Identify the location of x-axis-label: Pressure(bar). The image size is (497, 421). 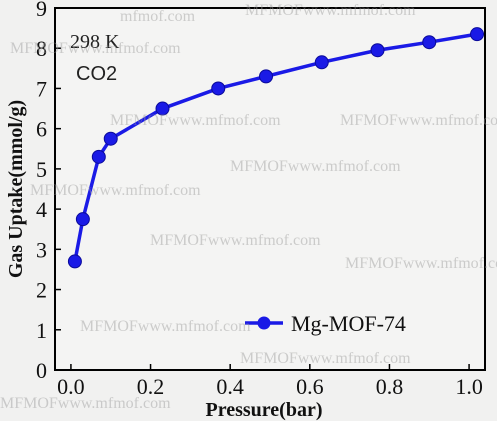
(263, 410).